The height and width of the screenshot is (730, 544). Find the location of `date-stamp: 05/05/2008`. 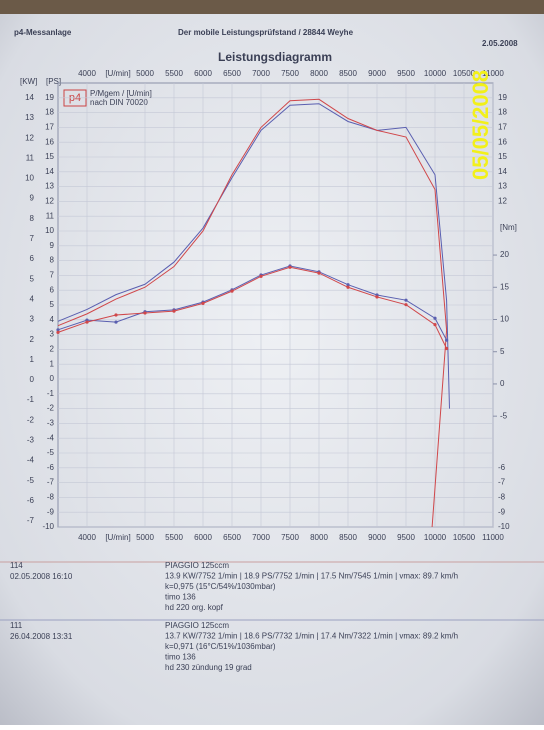

date-stamp: 05/05/2008 is located at coordinates (480, 125).